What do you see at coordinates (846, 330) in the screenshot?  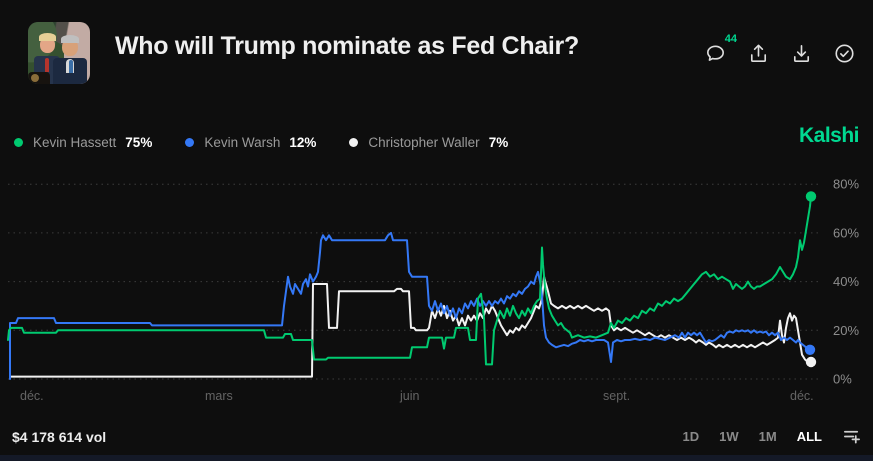 I see `y-axis-tick: 20%` at bounding box center [846, 330].